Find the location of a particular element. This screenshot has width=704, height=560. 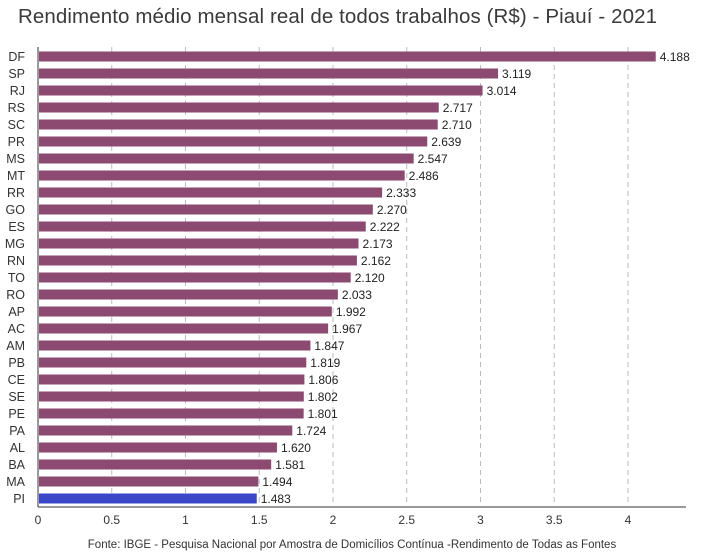

category-label: ES is located at coordinates (16, 227).